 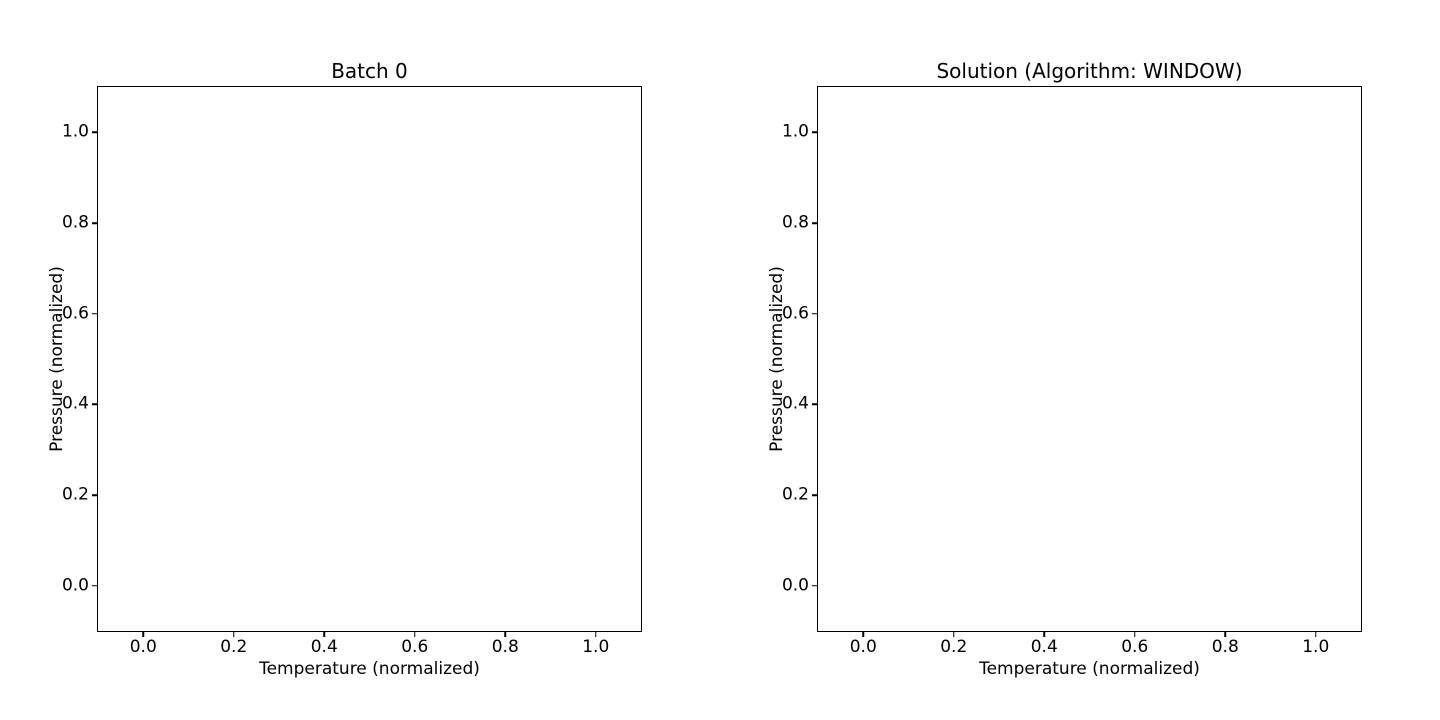 I want to click on plot-title: Solution (Algorithm: WINDOW), so click(x=1089, y=71).